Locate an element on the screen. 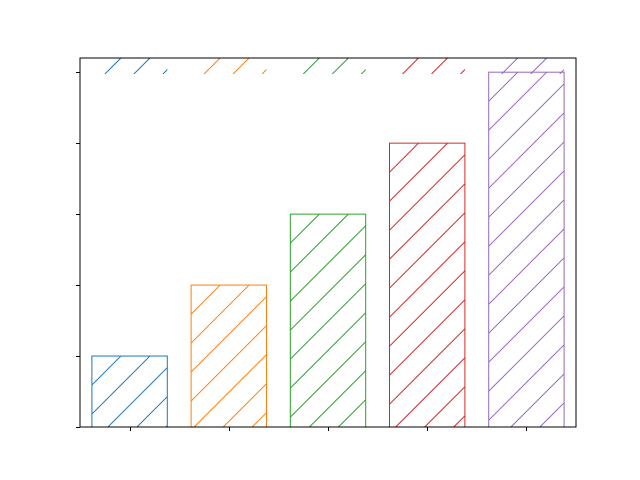 This screenshot has width=640, height=480. bar-3-outline is located at coordinates (328, 320).